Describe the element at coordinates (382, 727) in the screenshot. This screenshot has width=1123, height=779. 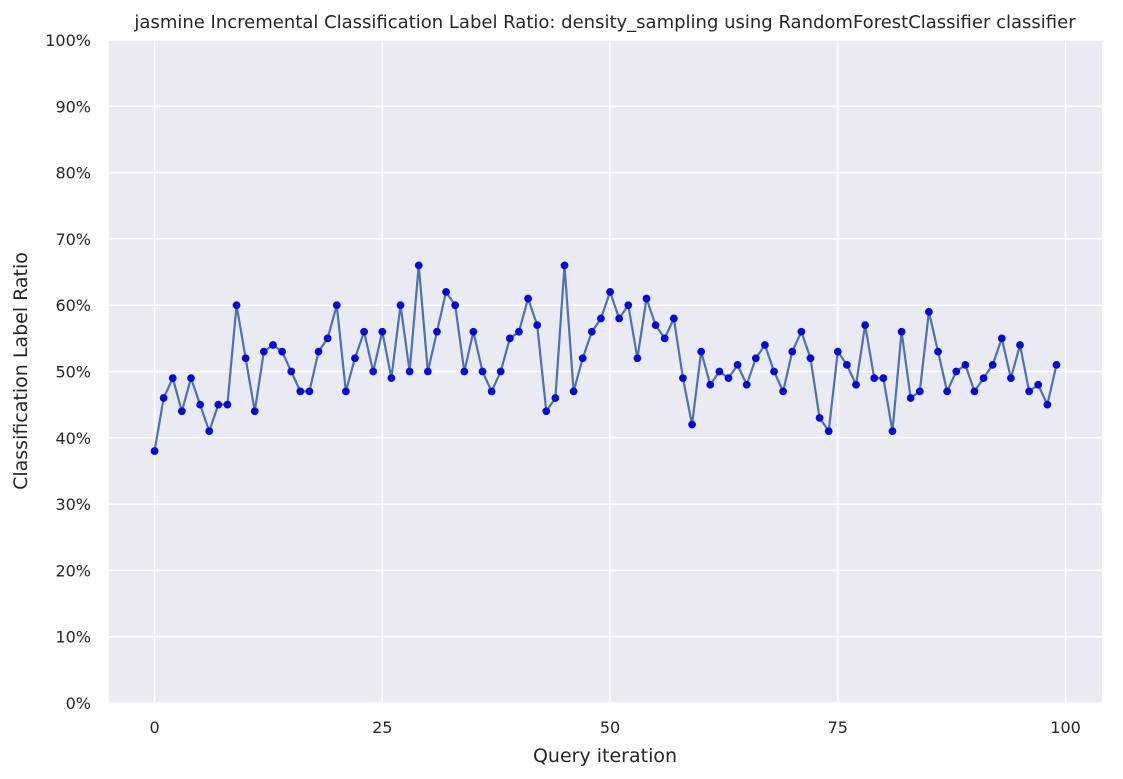
I see `x-tick-label: 25` at that location.